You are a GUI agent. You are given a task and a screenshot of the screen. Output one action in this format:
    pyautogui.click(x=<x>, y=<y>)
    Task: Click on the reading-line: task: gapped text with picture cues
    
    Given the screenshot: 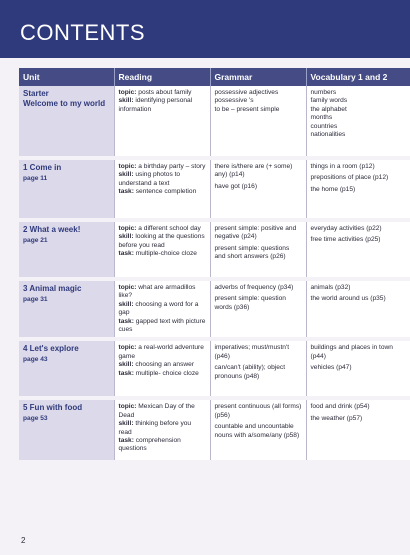 What is the action you would take?
    pyautogui.click(x=162, y=326)
    